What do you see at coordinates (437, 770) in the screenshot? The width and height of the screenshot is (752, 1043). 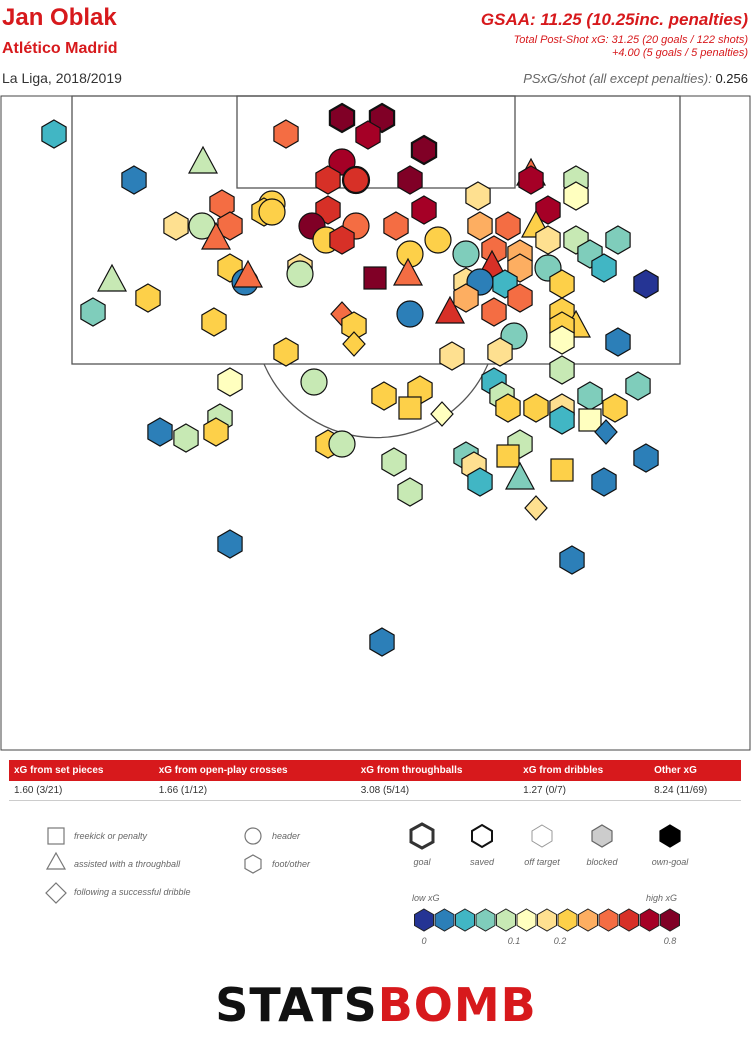 I see `xg-header-throughballs: xG from throughballs` at bounding box center [437, 770].